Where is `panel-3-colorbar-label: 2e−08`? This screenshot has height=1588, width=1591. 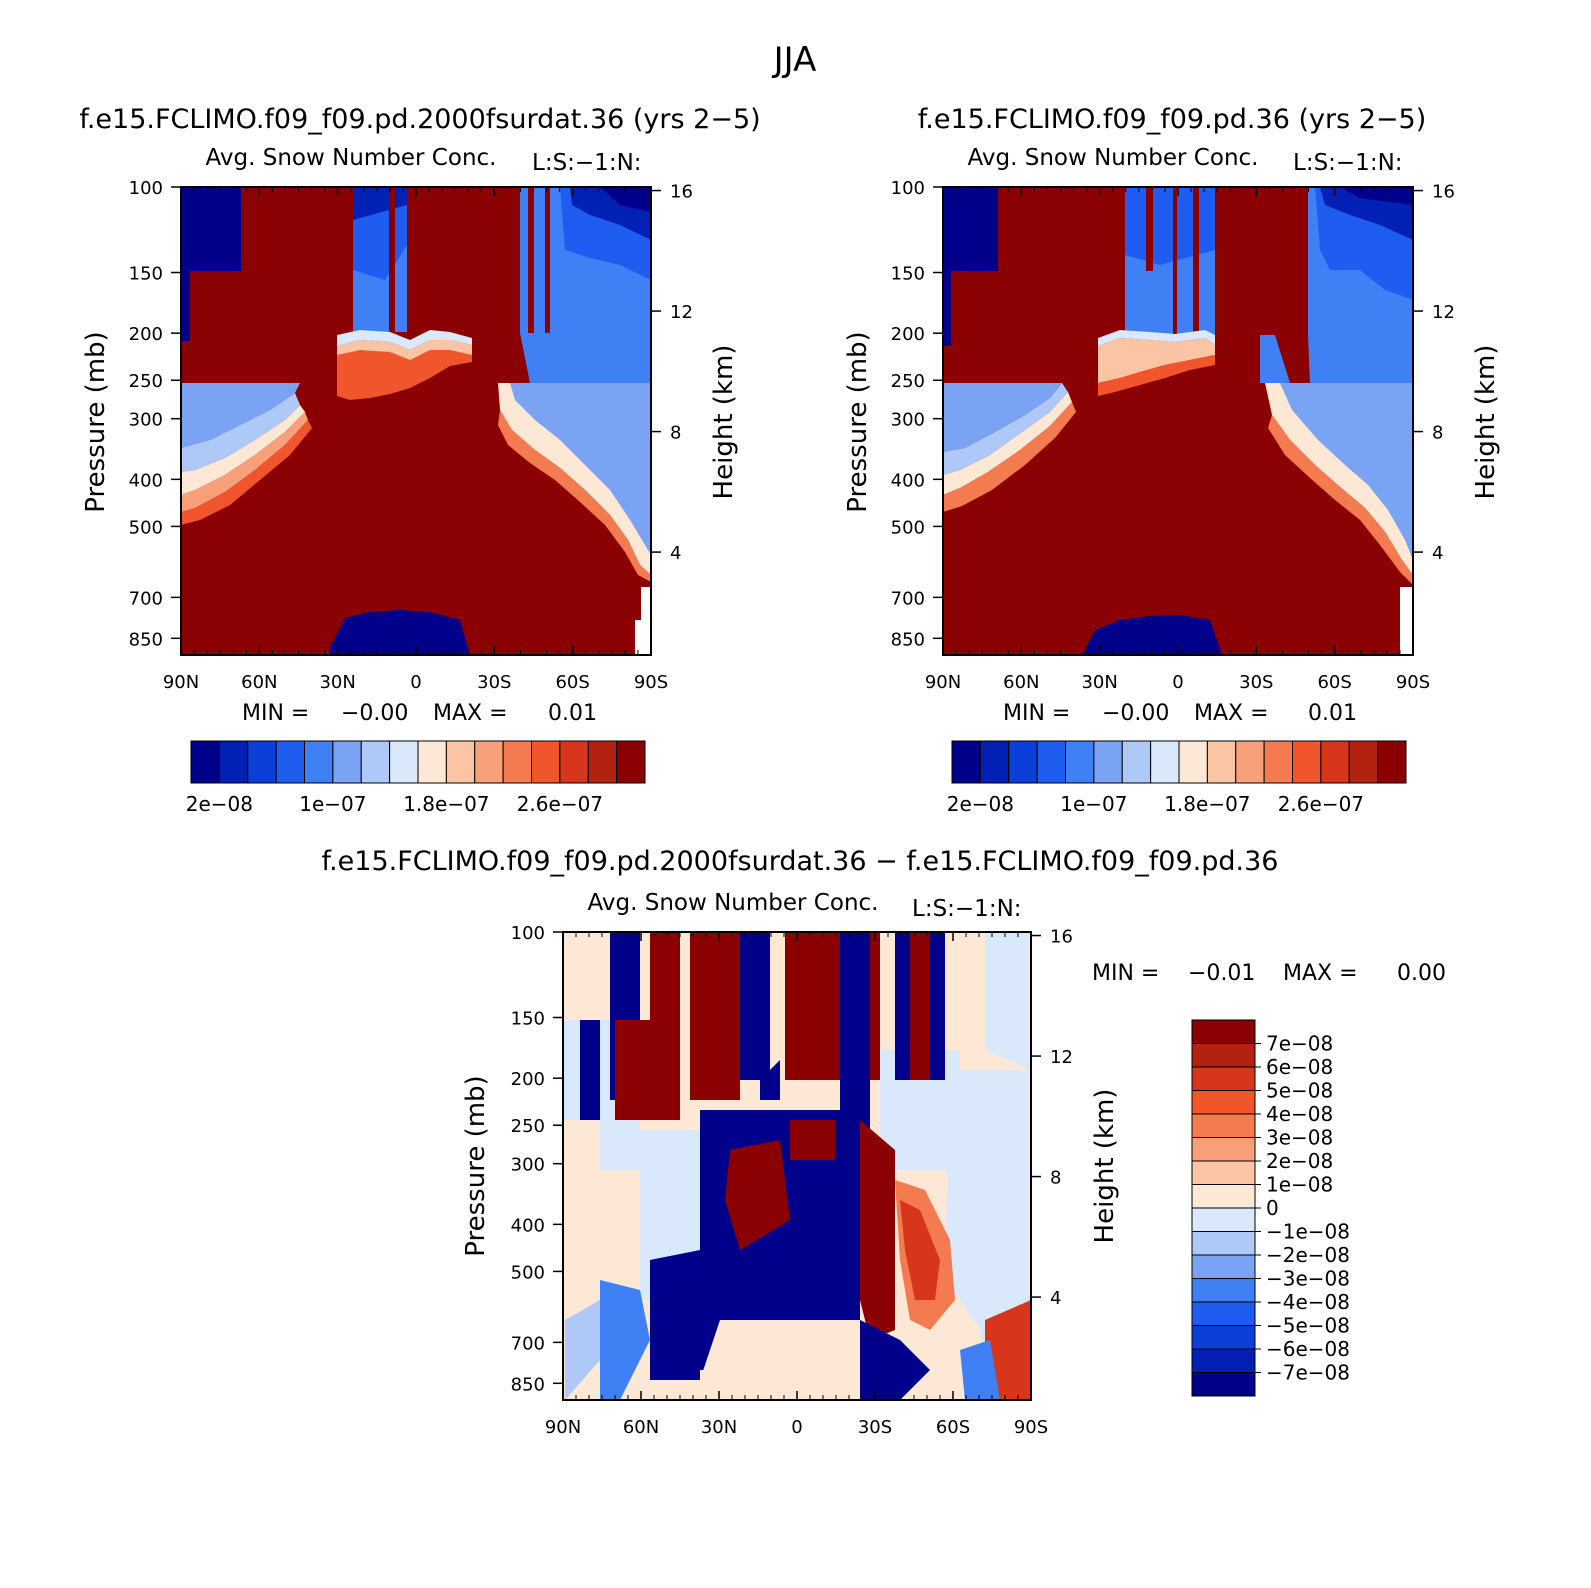 panel-3-colorbar-label: 2e−08 is located at coordinates (1299, 1161).